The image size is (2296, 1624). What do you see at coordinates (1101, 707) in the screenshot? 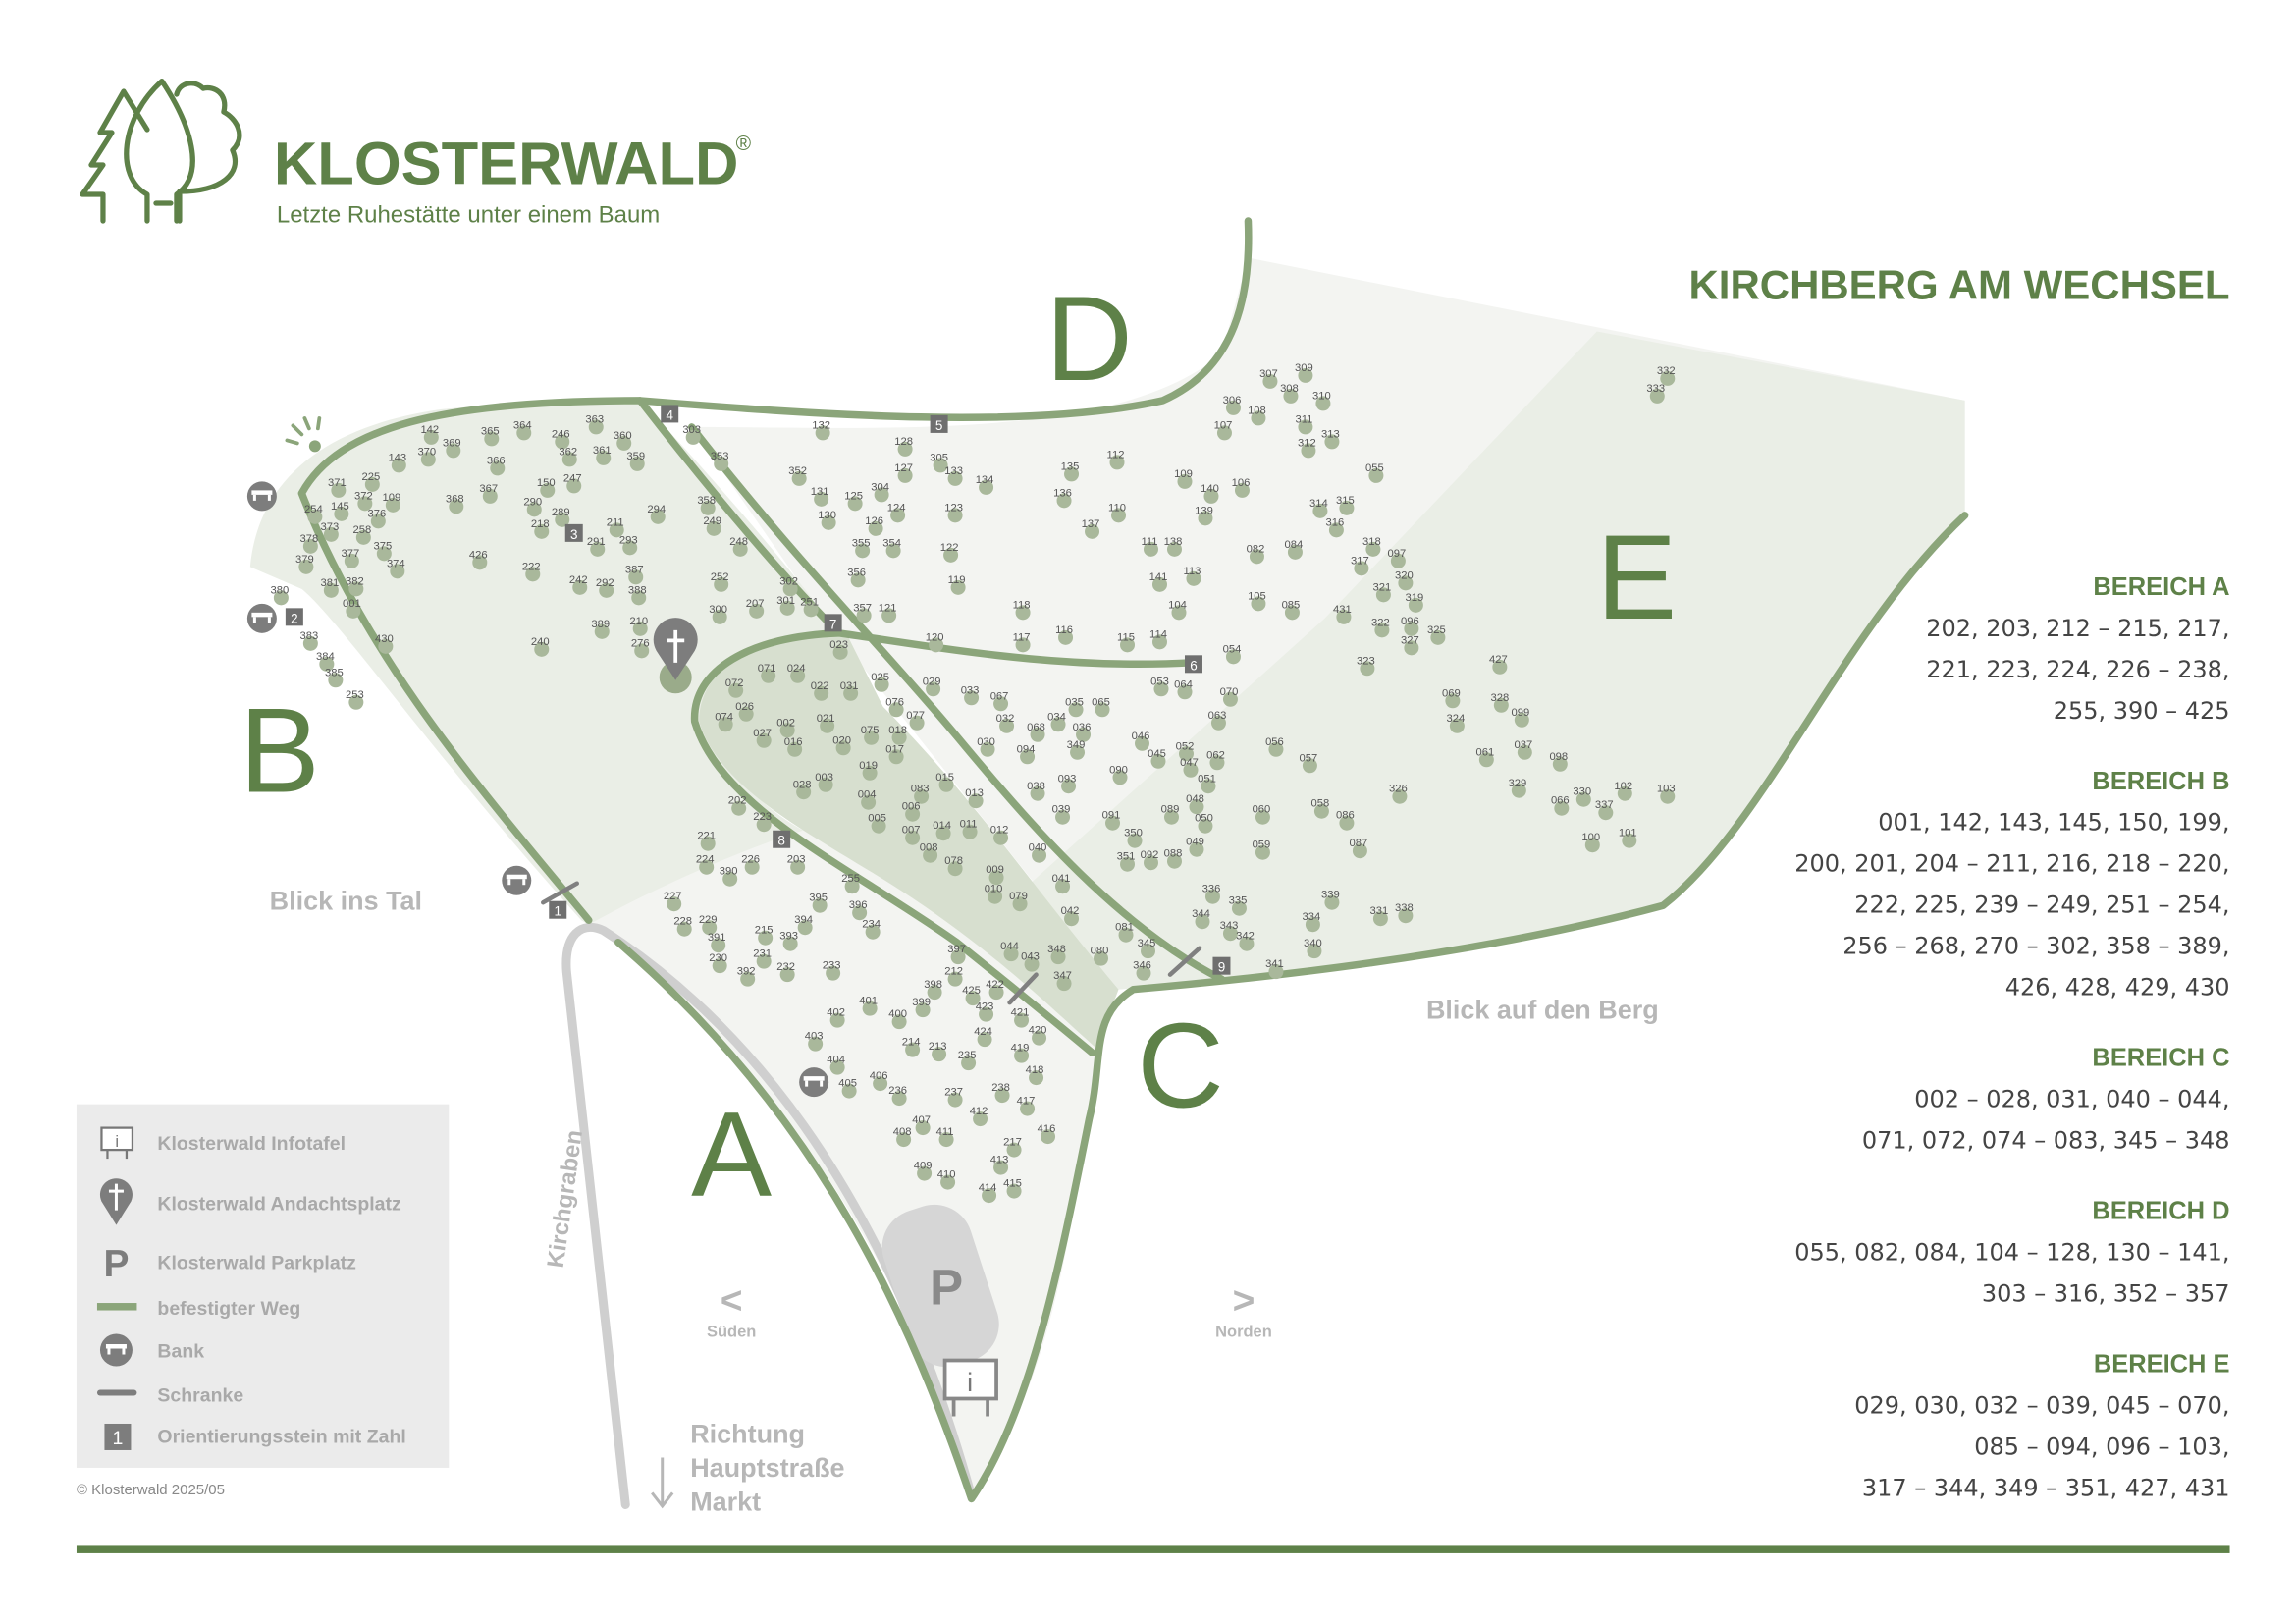
I see `tree-marker: 065` at bounding box center [1101, 707].